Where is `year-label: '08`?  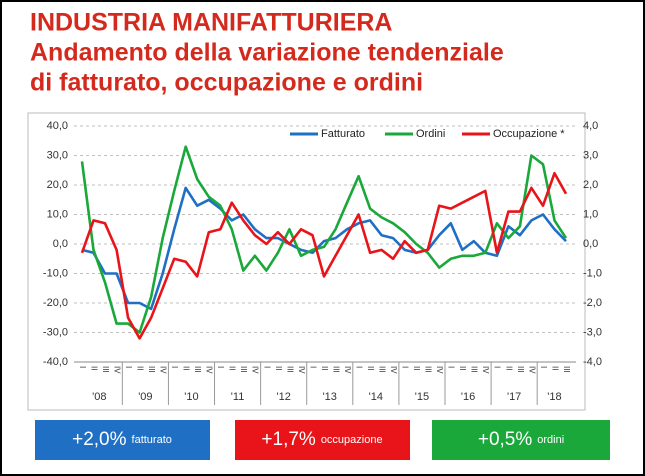 year-label: '08 is located at coordinates (99, 397).